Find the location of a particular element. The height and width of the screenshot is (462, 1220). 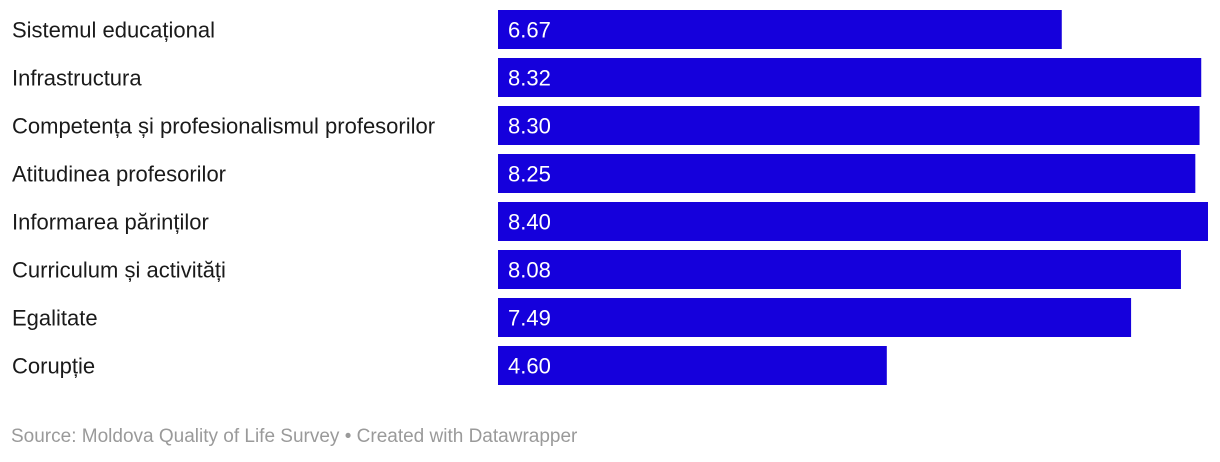

category-label: Egalitate is located at coordinates (55, 318).